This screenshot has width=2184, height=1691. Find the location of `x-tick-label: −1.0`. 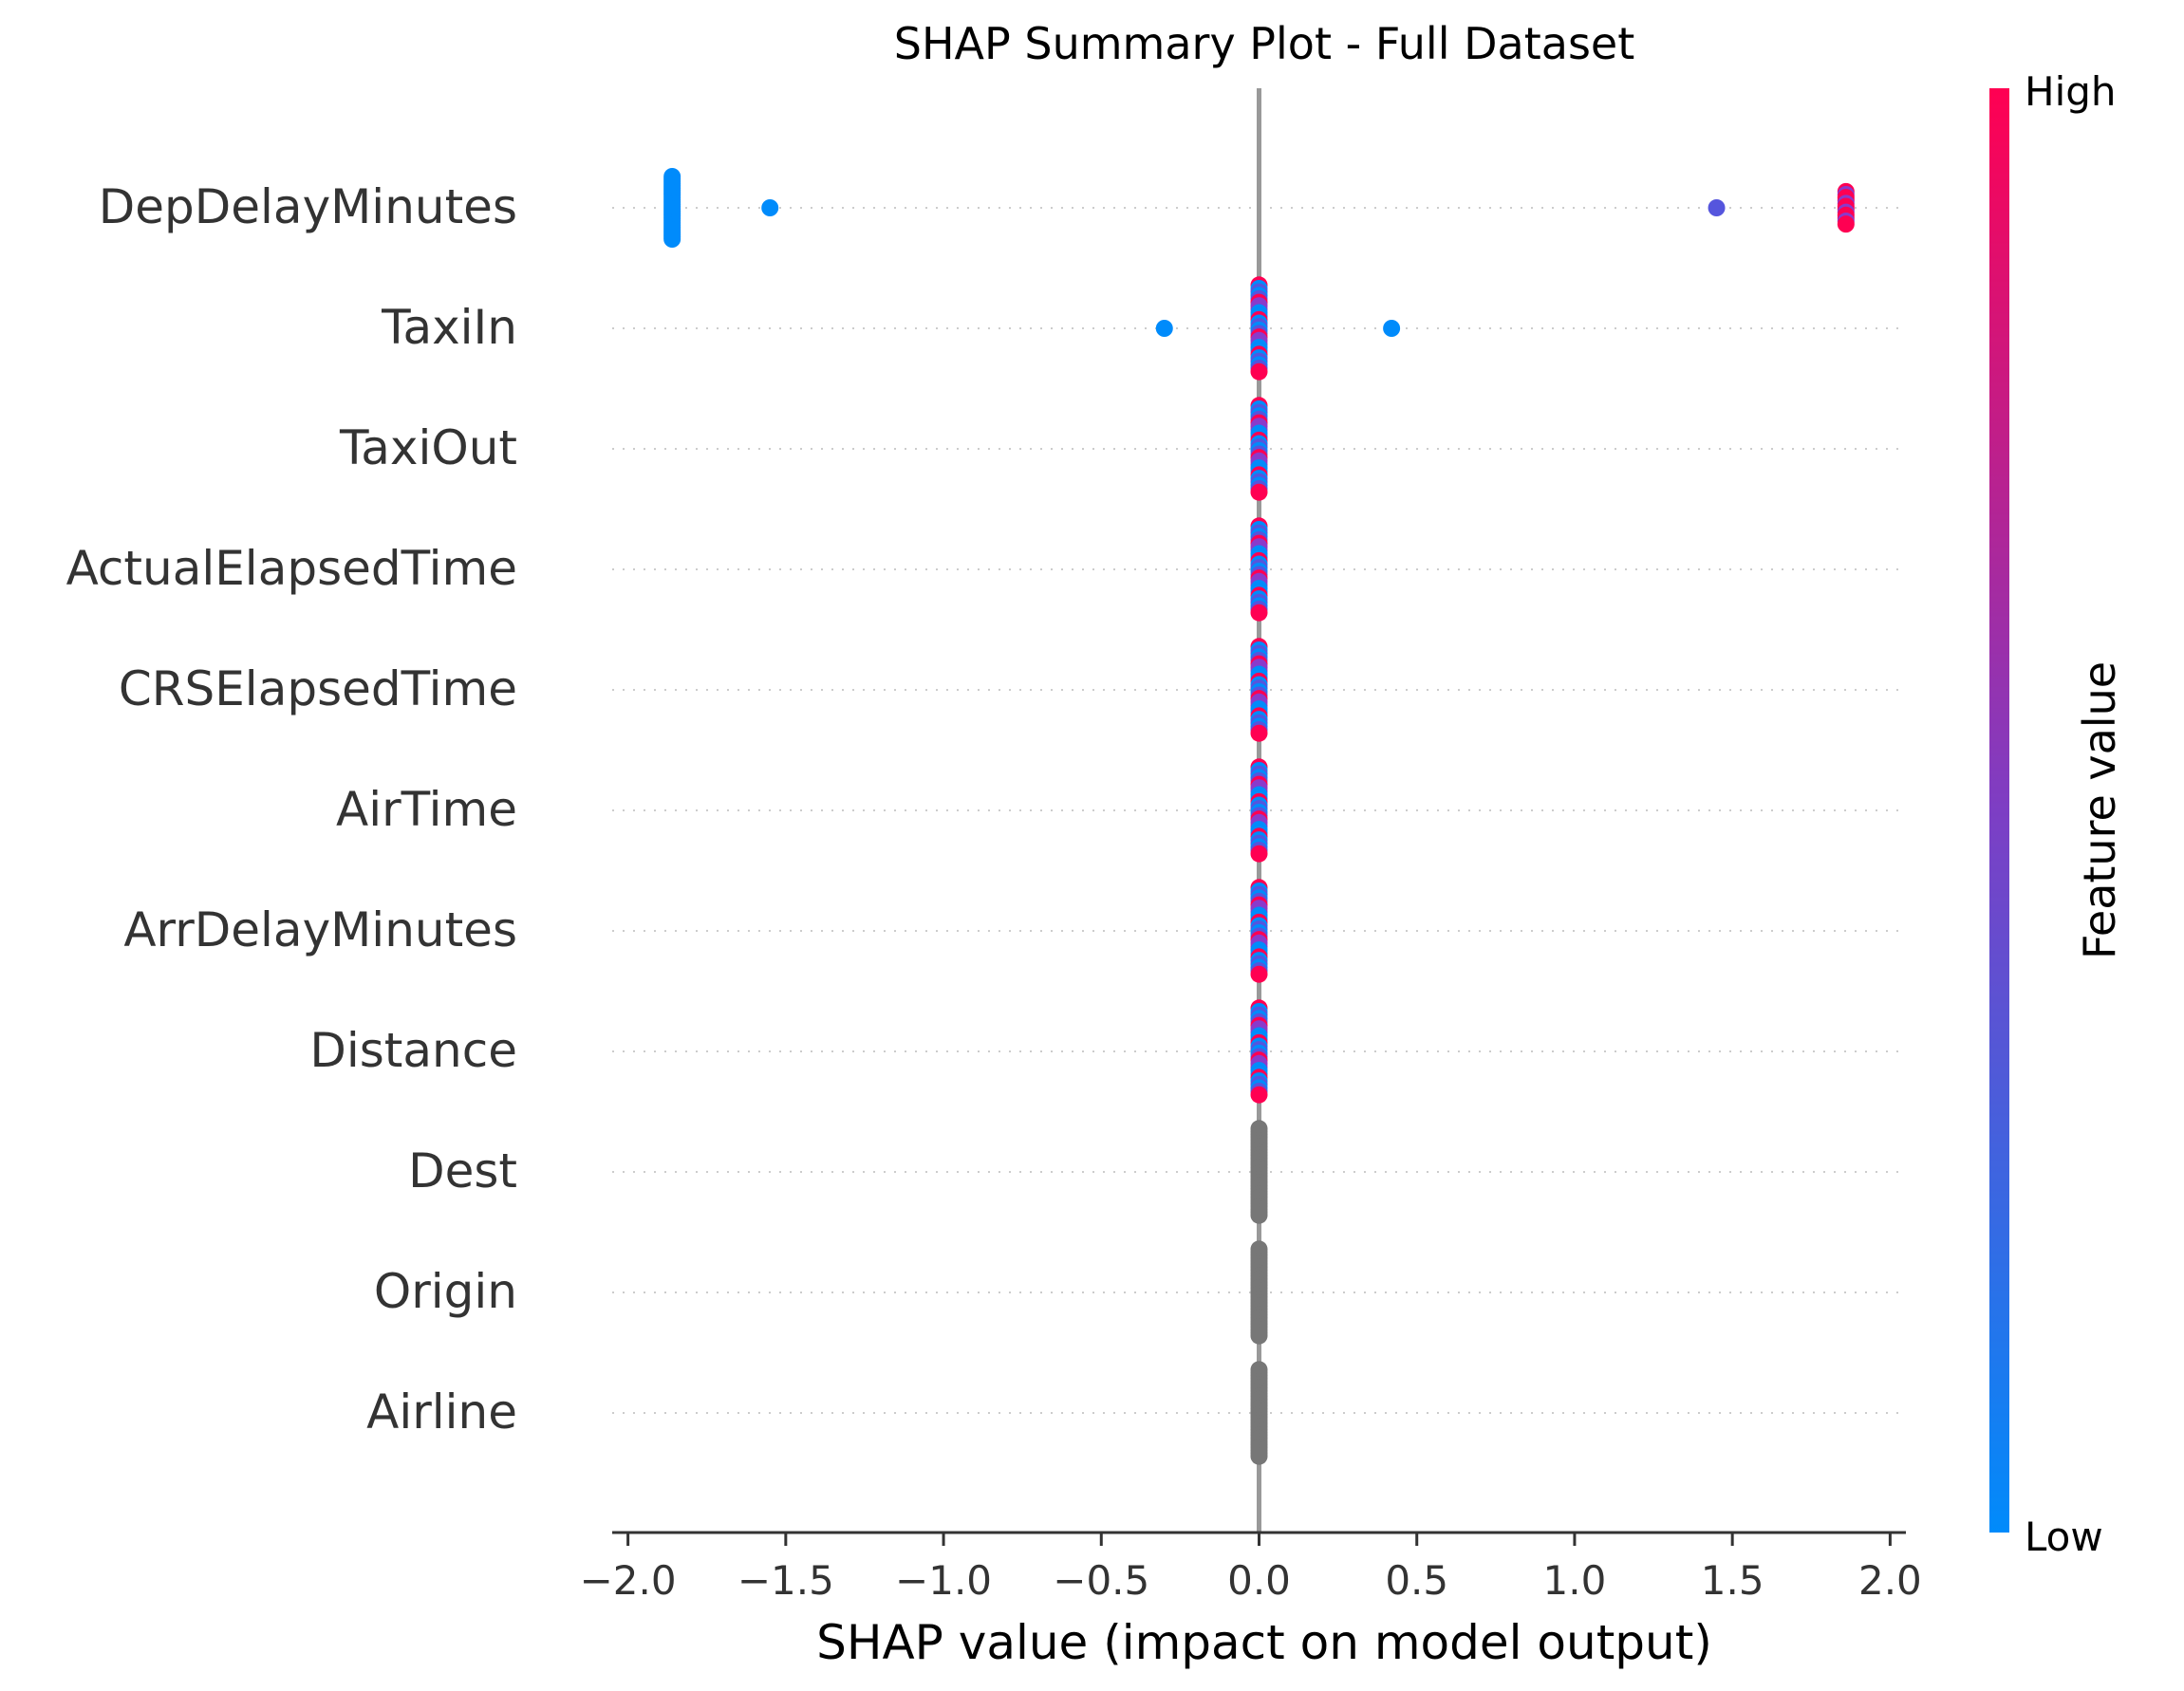

x-tick-label: −1.0 is located at coordinates (943, 1580).